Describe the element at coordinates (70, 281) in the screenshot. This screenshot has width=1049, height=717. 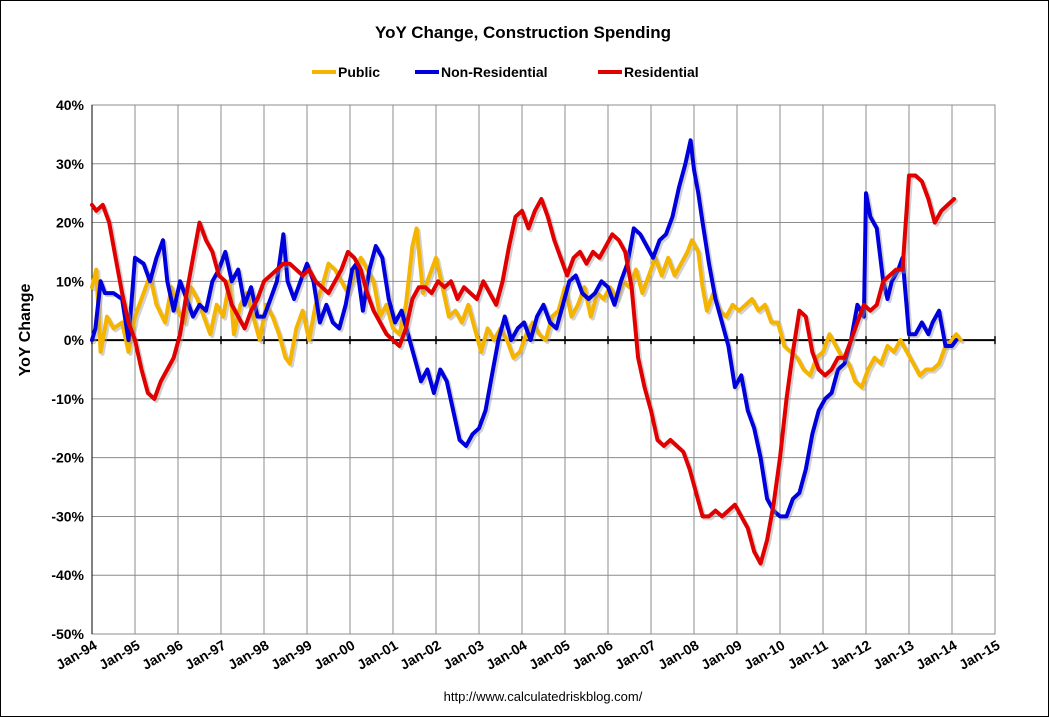
I see `y-tick-label: 10%` at that location.